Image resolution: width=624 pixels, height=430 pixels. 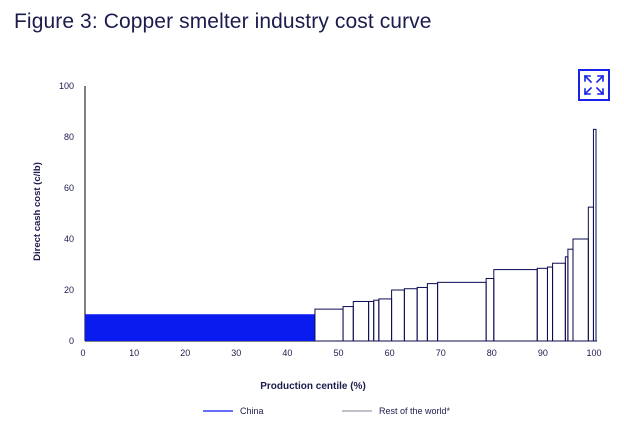 What do you see at coordinates (543, 353) in the screenshot?
I see `x-tick-label: 90` at bounding box center [543, 353].